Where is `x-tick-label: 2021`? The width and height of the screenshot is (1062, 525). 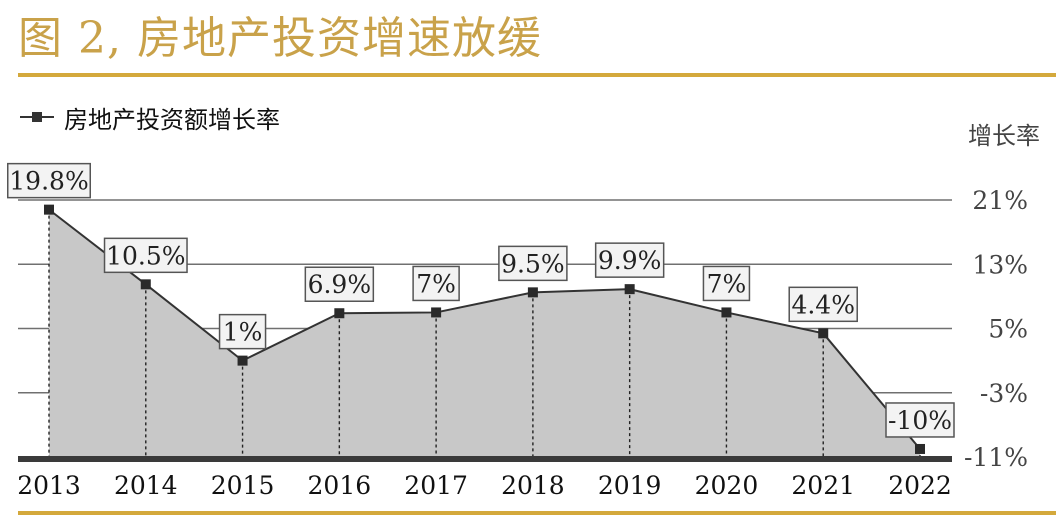 x-tick-label: 2021 is located at coordinates (823, 485).